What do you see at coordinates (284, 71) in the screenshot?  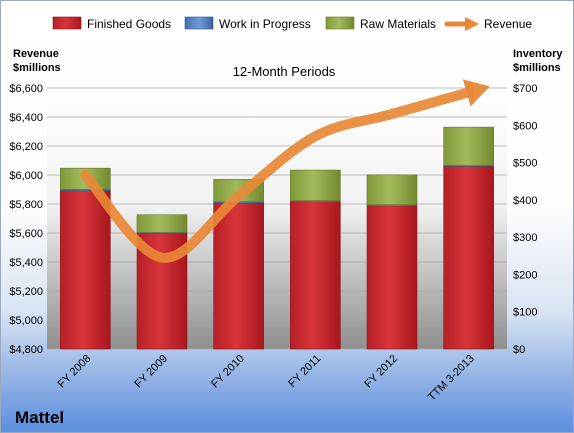 I see `chart-title: 12-Month Periods` at bounding box center [284, 71].